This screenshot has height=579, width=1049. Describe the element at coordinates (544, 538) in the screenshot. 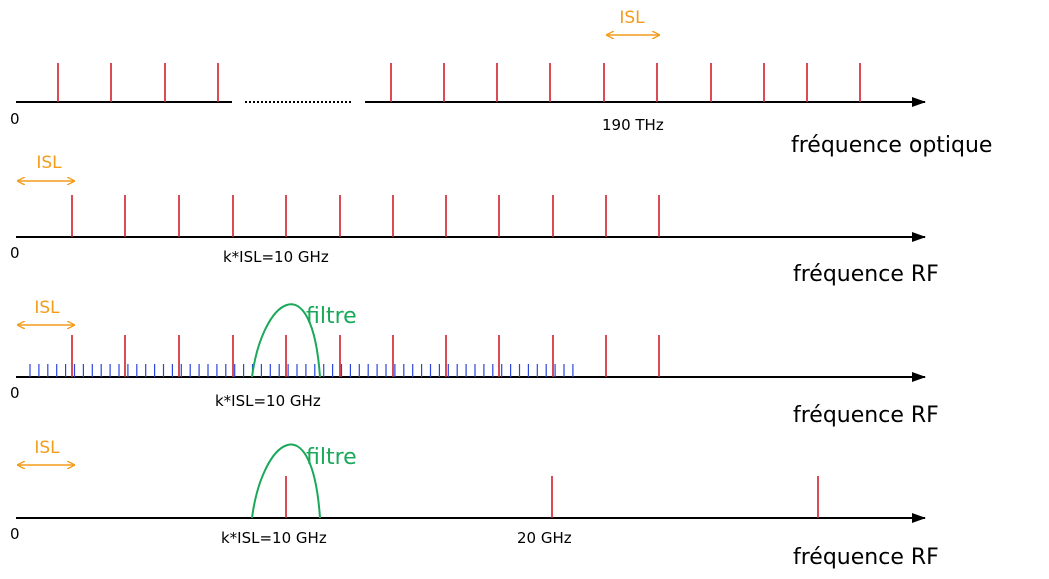

I see `tick-label-20ghz: 20 GHz` at that location.